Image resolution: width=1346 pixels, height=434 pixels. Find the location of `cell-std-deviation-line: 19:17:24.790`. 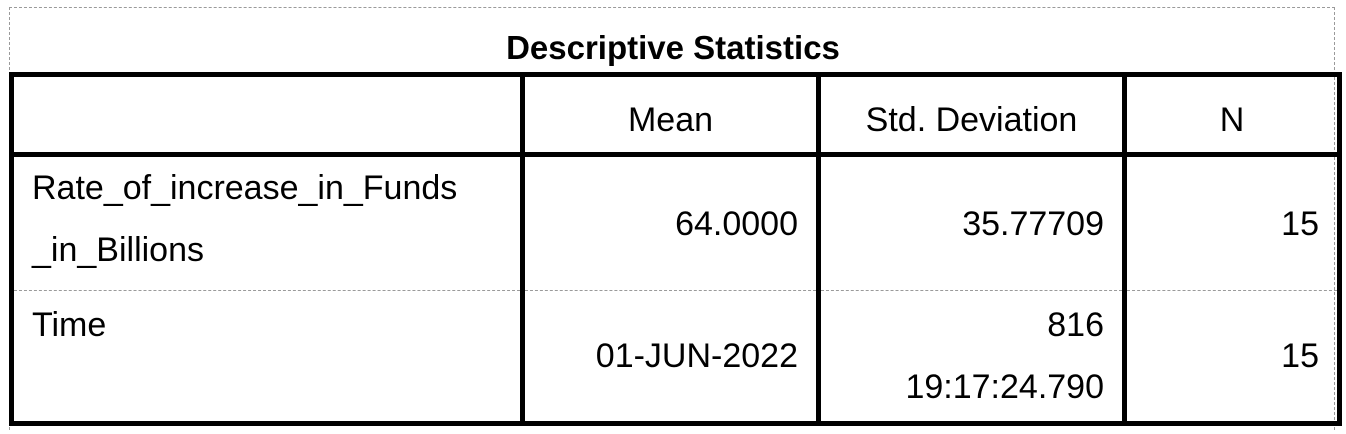

cell-std-deviation-line: 19:17:24.790 is located at coordinates (1004, 387).